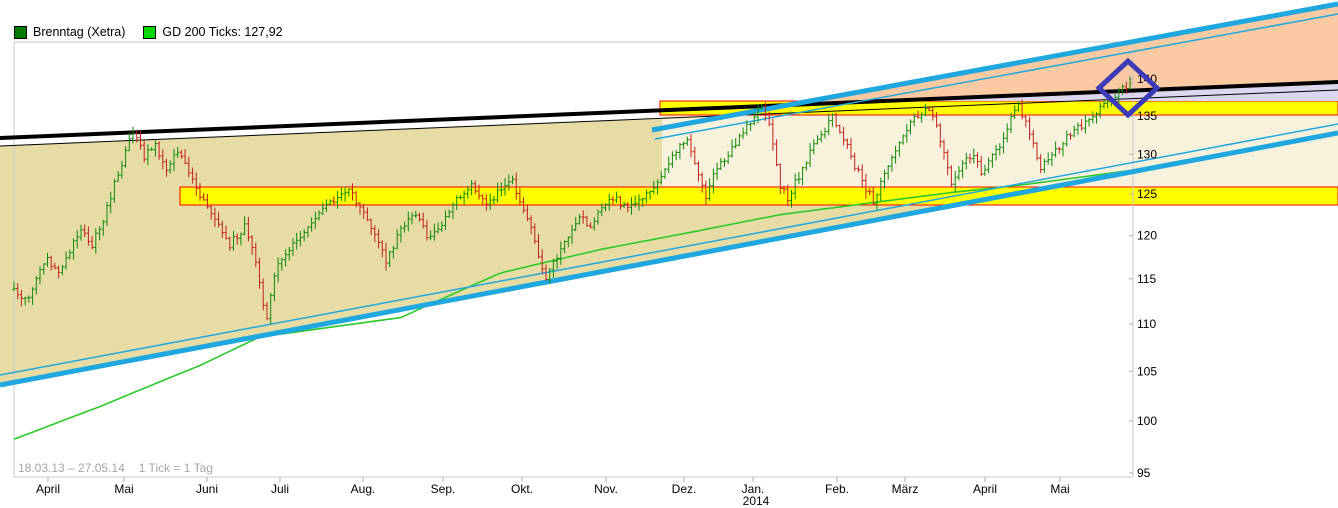 This screenshot has width=1338, height=508. What do you see at coordinates (280, 489) in the screenshot?
I see `x-axis-month-label: Juli` at bounding box center [280, 489].